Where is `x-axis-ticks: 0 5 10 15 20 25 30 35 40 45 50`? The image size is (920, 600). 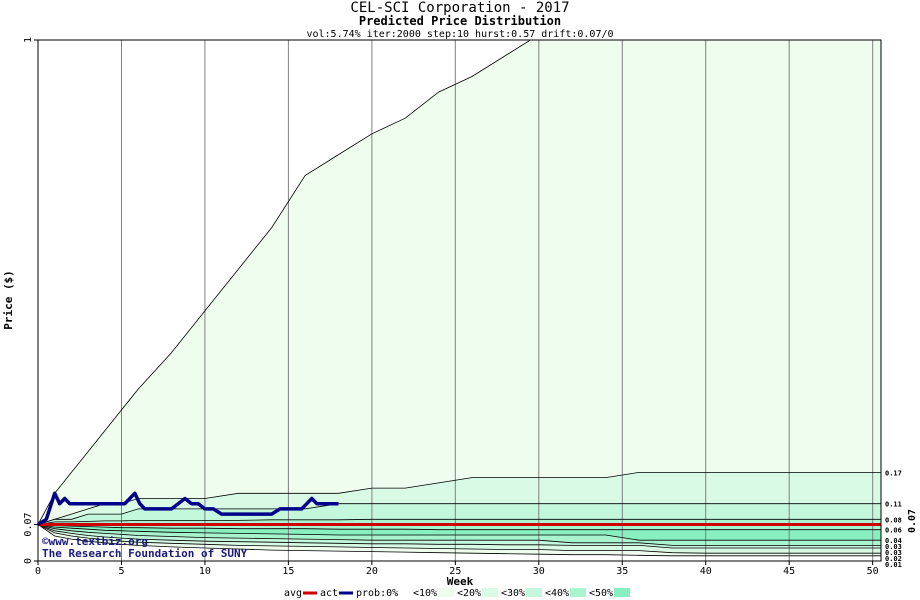 x-axis-ticks: 0 5 10 15 20 25 30 35 40 45 50 is located at coordinates (457, 569).